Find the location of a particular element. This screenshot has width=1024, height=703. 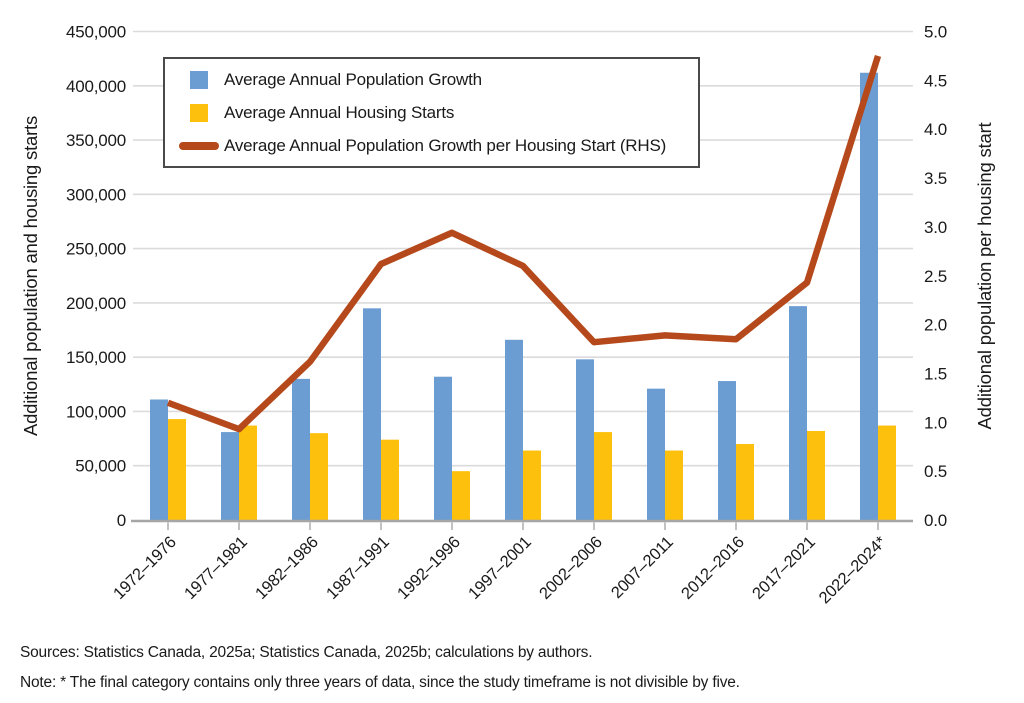

left-axis-tick-label: 250,000 is located at coordinates (96, 249).